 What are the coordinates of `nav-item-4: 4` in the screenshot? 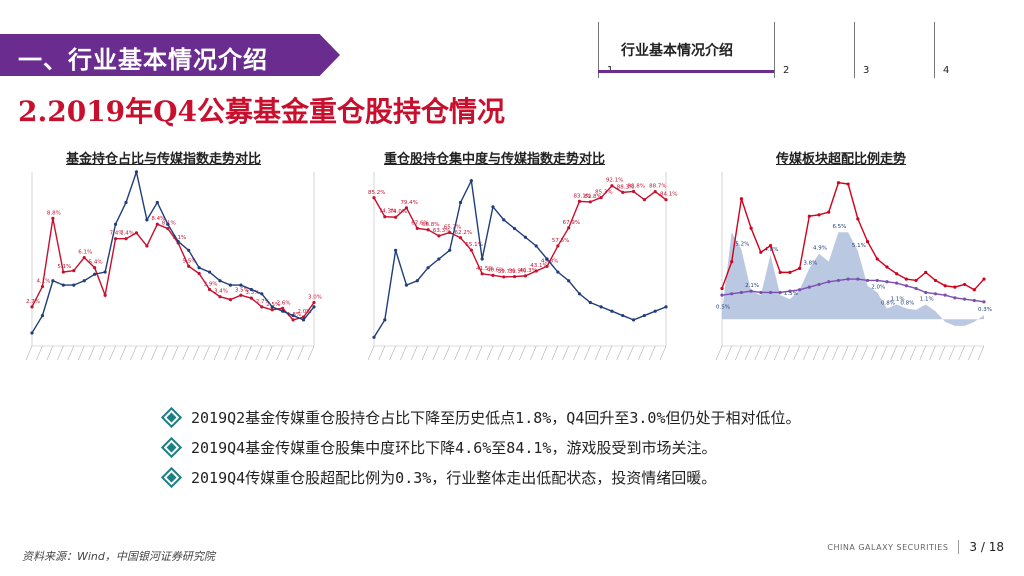 It's located at (974, 50).